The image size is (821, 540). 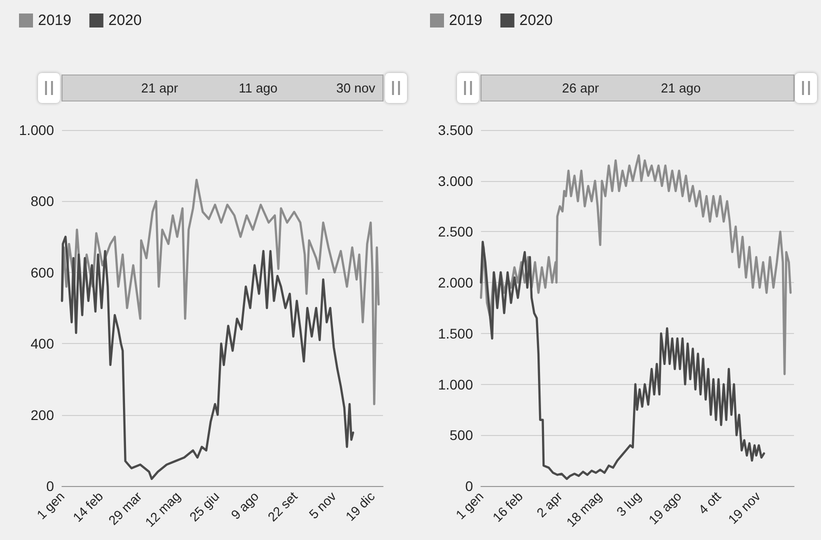 I want to click on x-tick-label: 9 ago, so click(x=245, y=505).